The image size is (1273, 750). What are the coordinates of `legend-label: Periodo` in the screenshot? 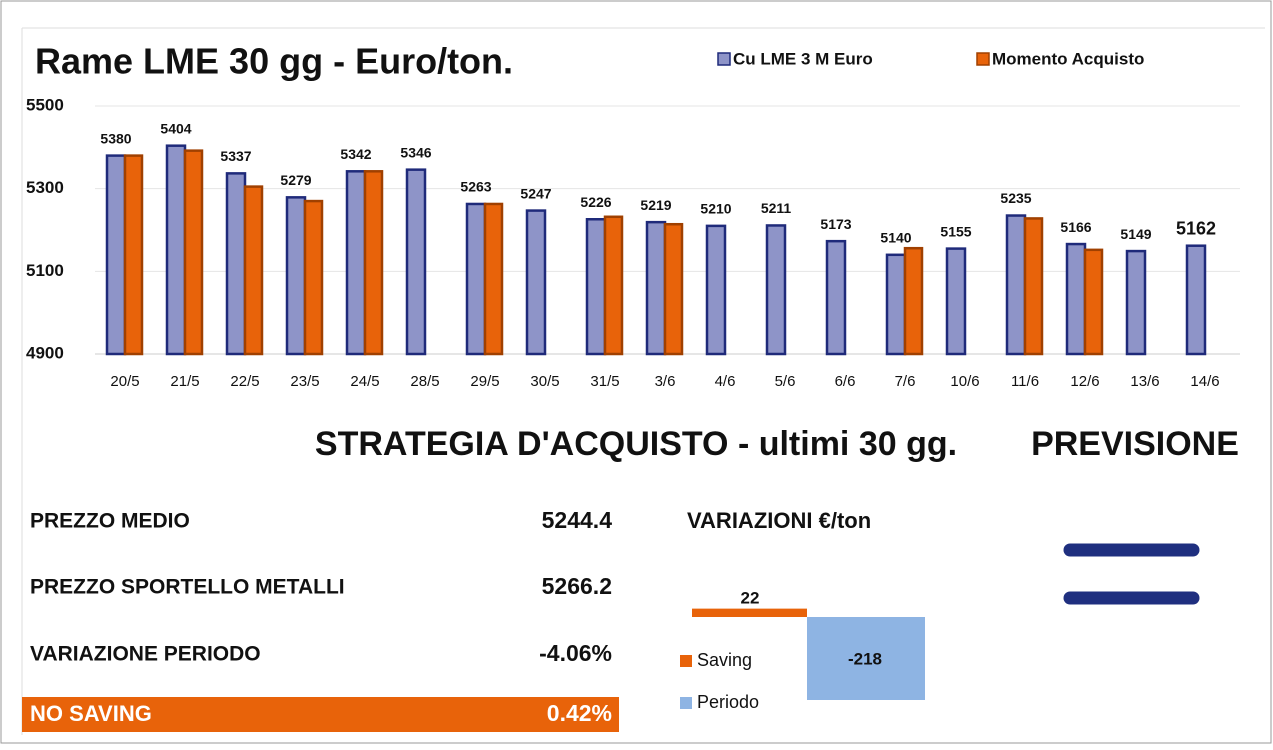 It's located at (728, 702).